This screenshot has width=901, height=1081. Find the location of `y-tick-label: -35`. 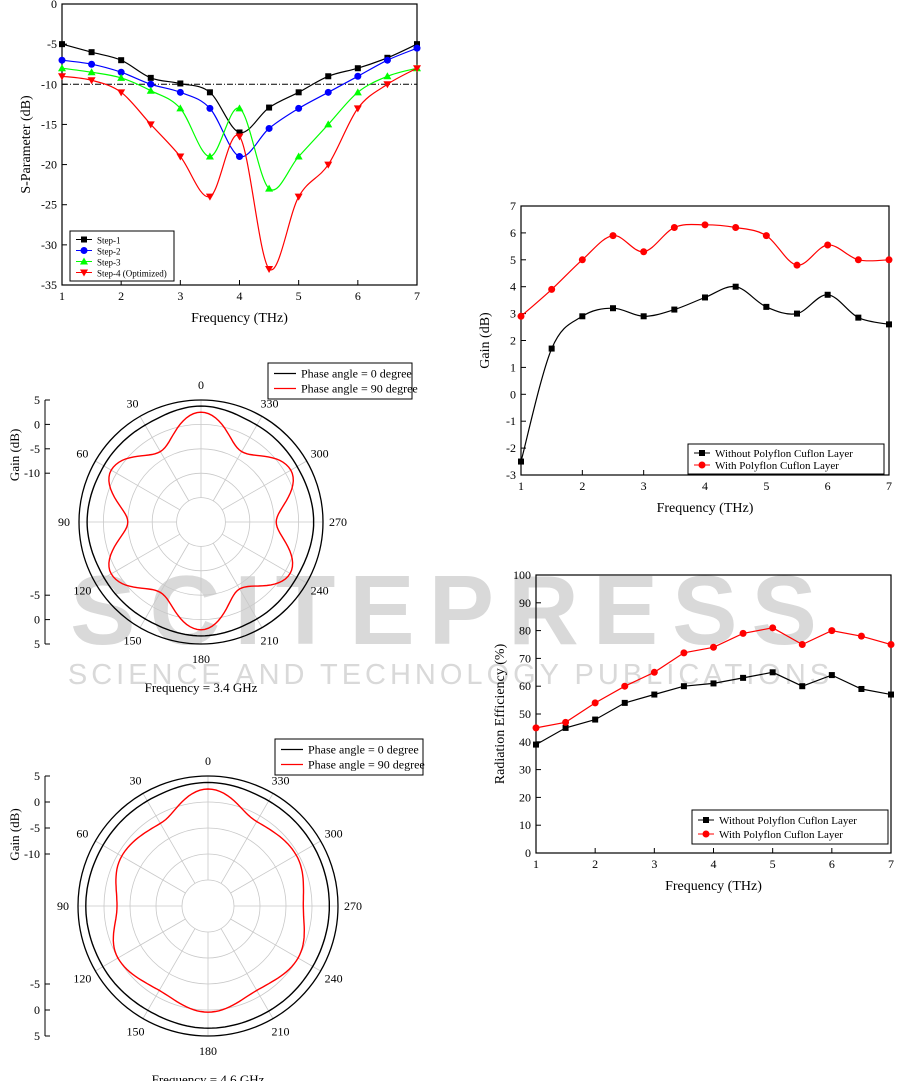

y-tick-label: -35 is located at coordinates (49, 285).